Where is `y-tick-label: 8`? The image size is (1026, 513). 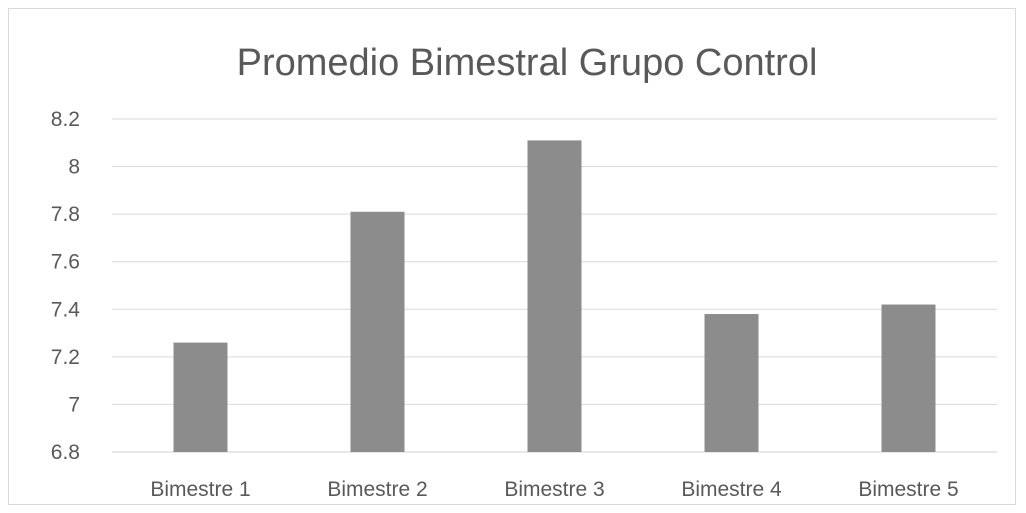 y-tick-label: 8 is located at coordinates (74, 167).